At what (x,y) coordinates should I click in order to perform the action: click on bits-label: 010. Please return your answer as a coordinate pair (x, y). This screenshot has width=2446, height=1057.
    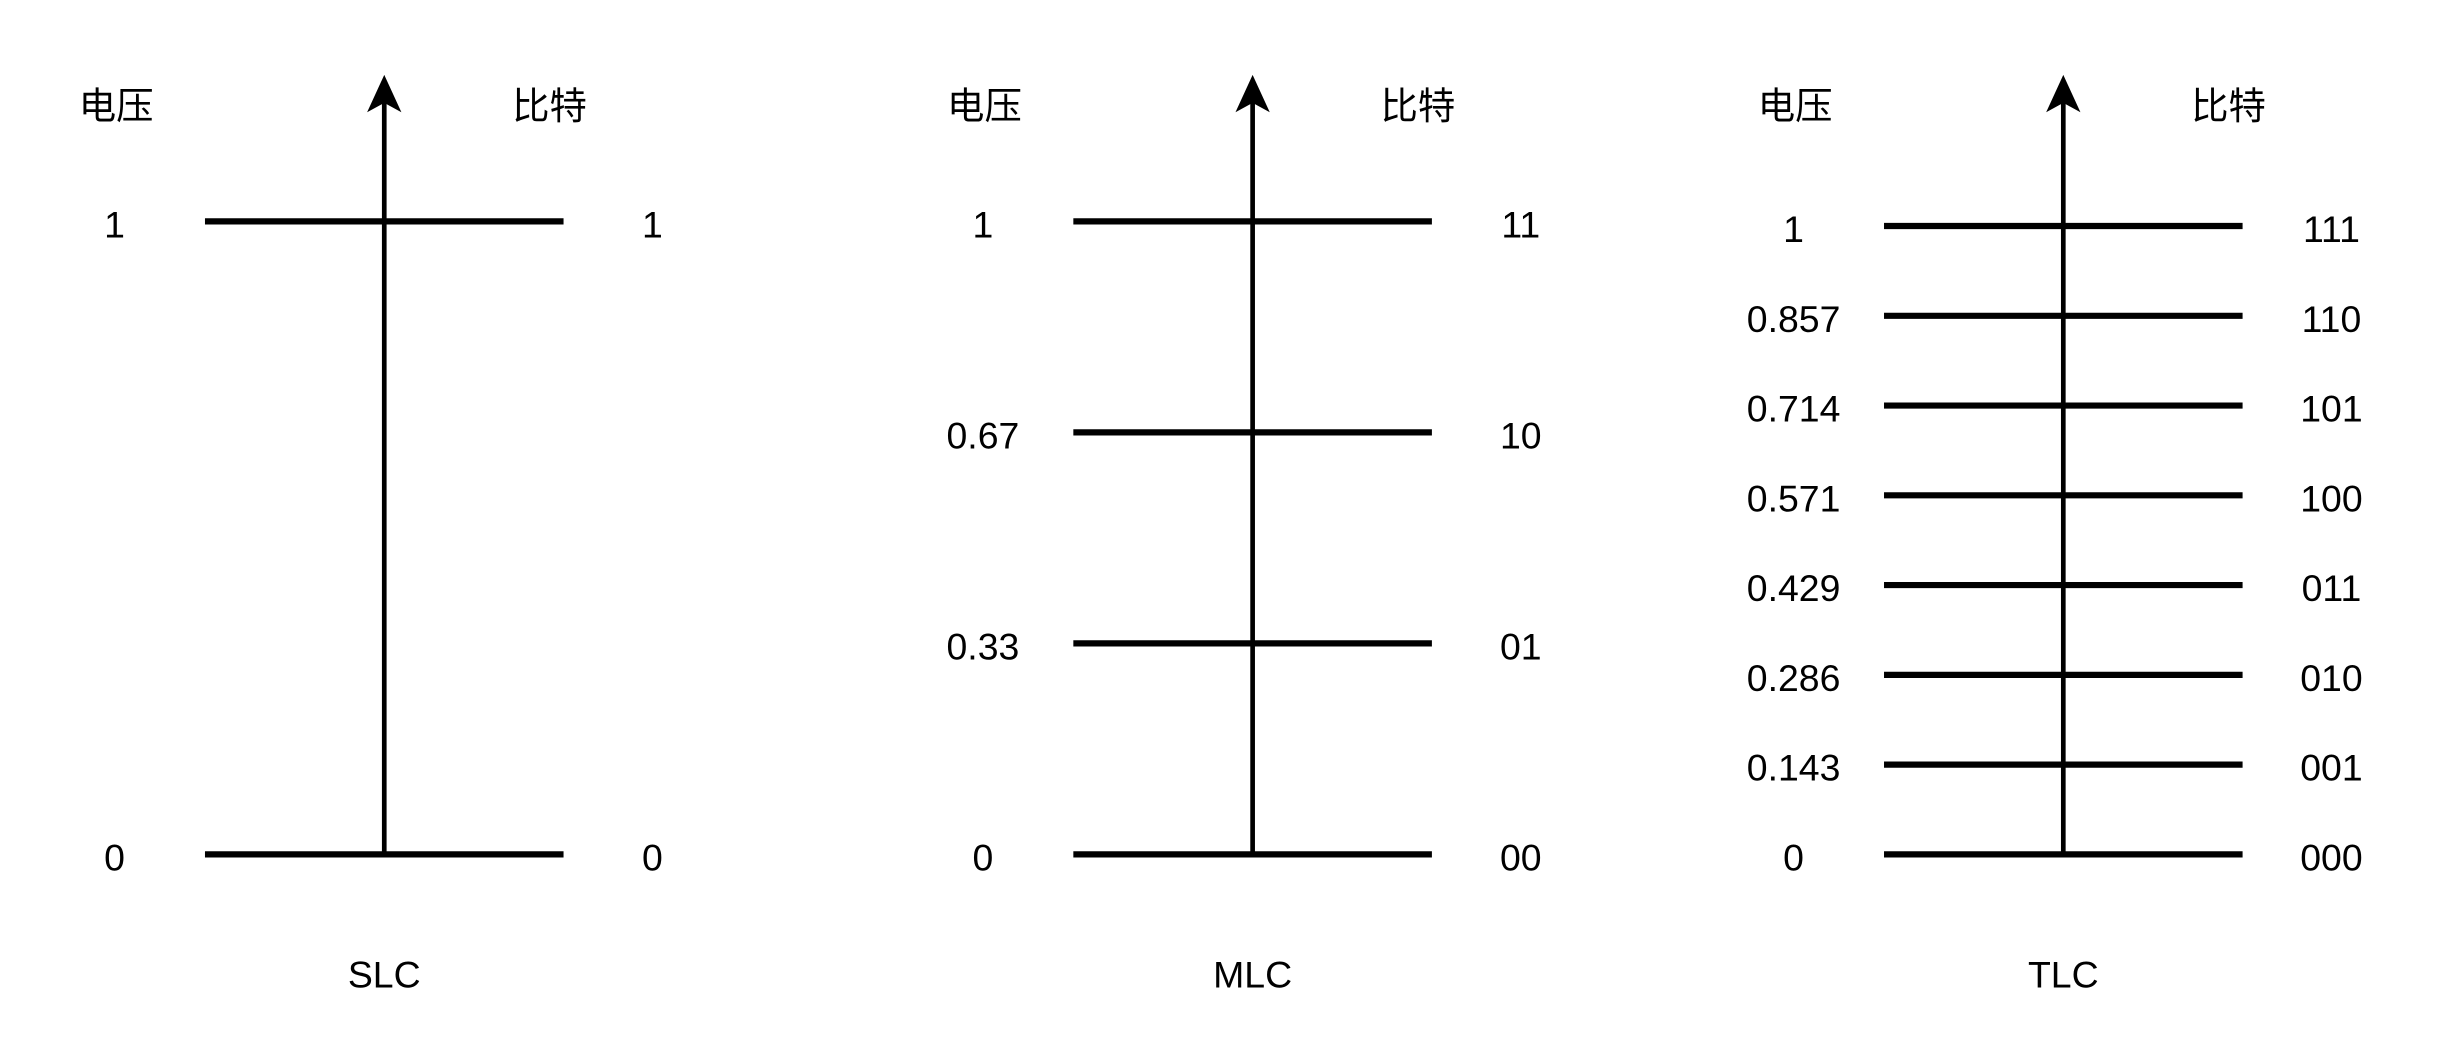
    Looking at the image, I should click on (2331, 678).